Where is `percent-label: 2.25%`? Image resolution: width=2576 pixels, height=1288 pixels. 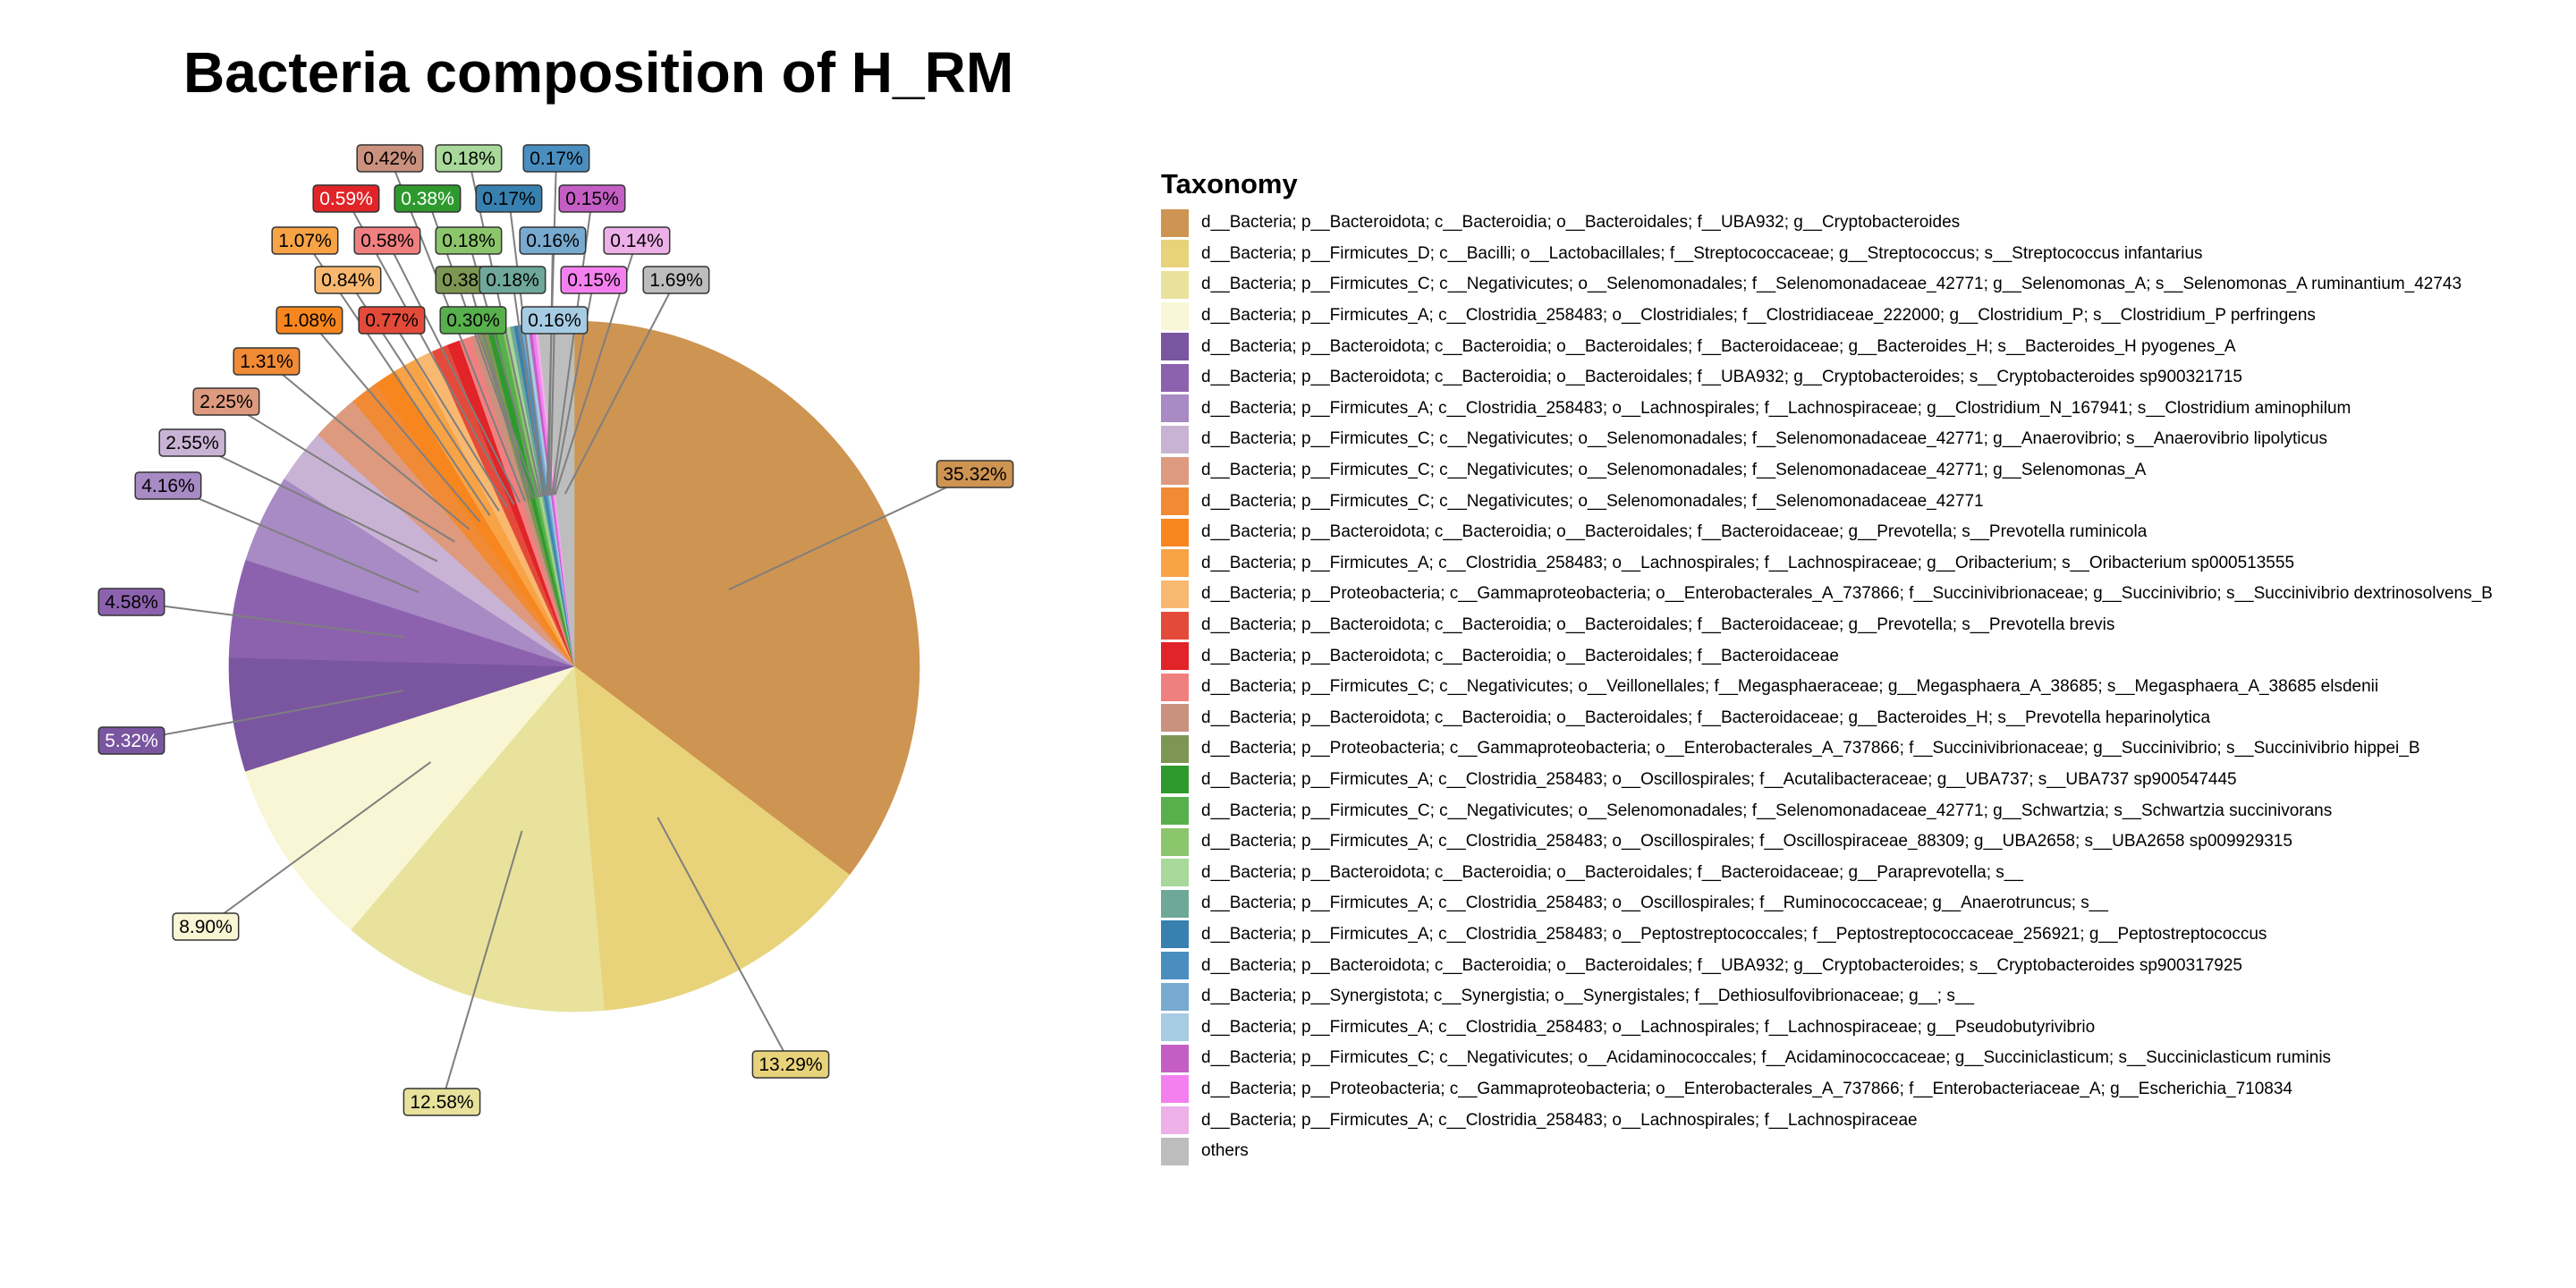
percent-label: 2.25% is located at coordinates (226, 401).